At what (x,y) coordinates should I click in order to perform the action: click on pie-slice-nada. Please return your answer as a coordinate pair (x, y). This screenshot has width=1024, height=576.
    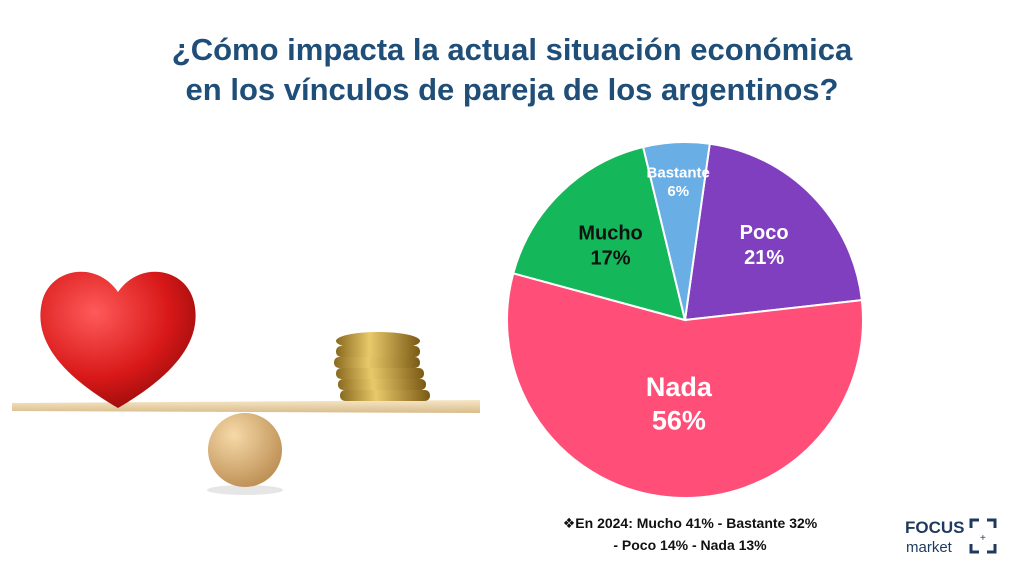
    Looking at the image, I should click on (685, 385).